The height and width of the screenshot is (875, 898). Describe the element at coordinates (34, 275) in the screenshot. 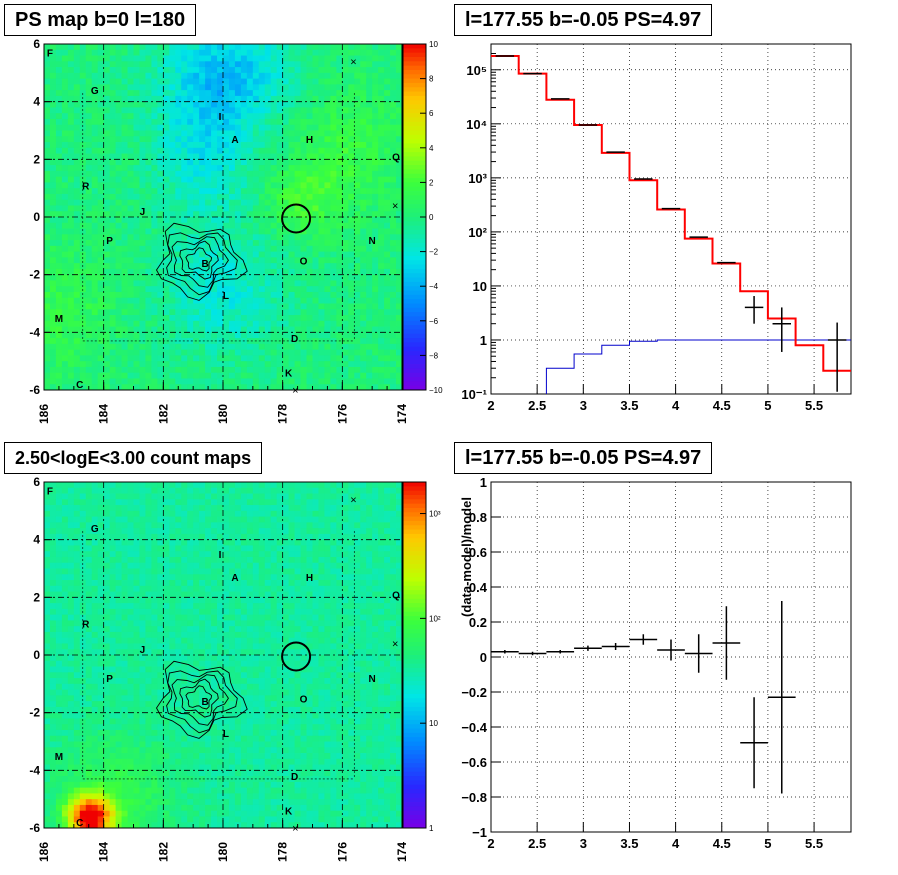

I see `y-tick-label: -2` at that location.